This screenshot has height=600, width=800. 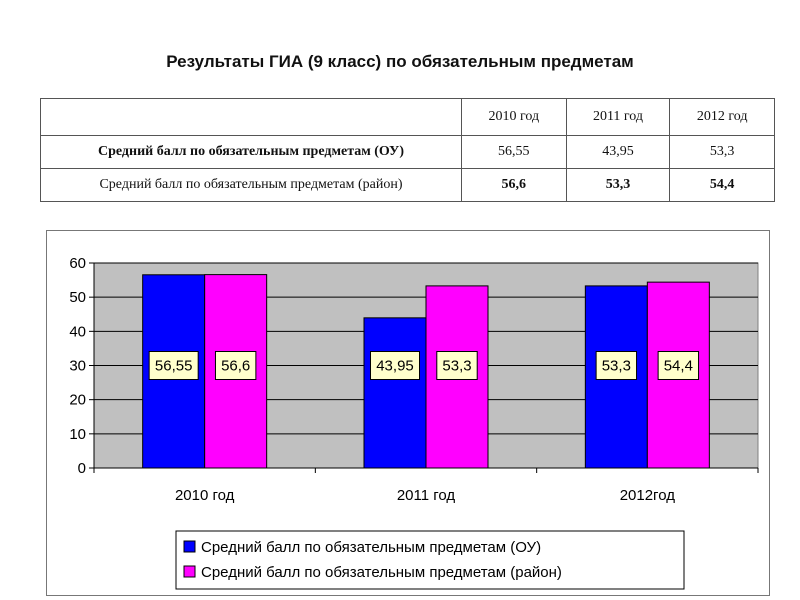 What do you see at coordinates (77, 366) in the screenshot?
I see `y-tick-label: 30` at bounding box center [77, 366].